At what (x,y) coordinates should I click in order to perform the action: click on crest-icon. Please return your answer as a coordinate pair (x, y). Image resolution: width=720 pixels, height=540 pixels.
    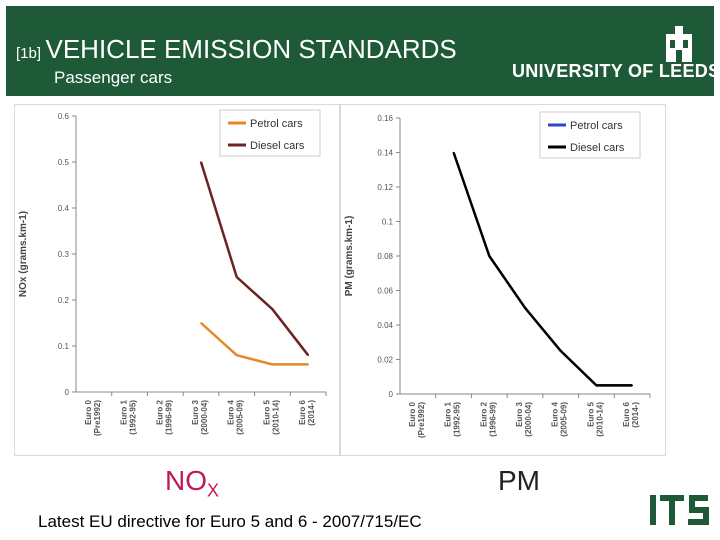
    Looking at the image, I should click on (679, 44).